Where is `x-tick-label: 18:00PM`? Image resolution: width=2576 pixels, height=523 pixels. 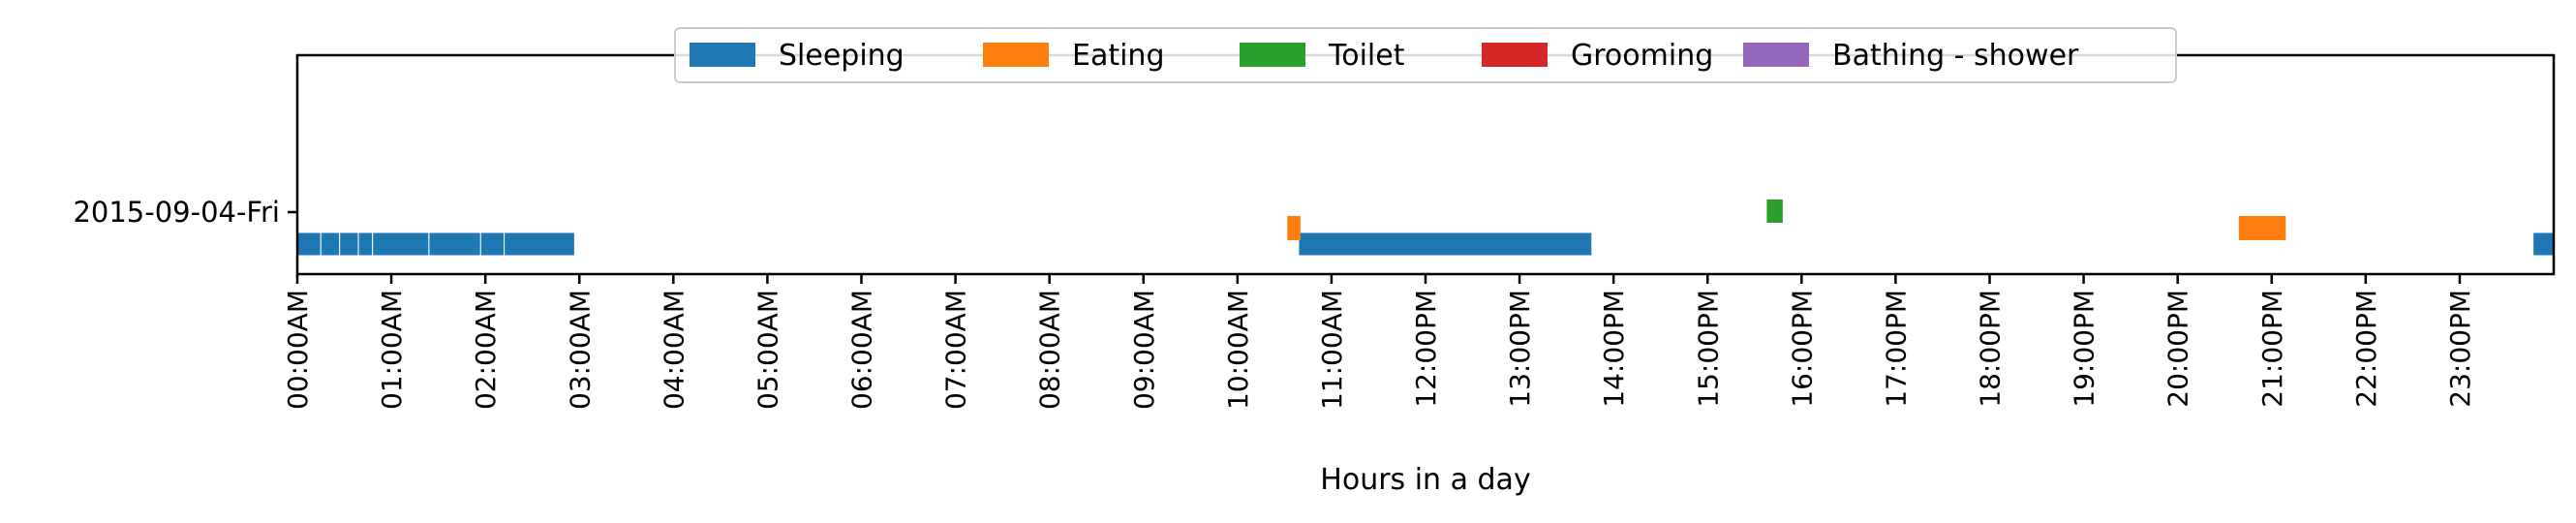
x-tick-label: 18:00PM is located at coordinates (1991, 349).